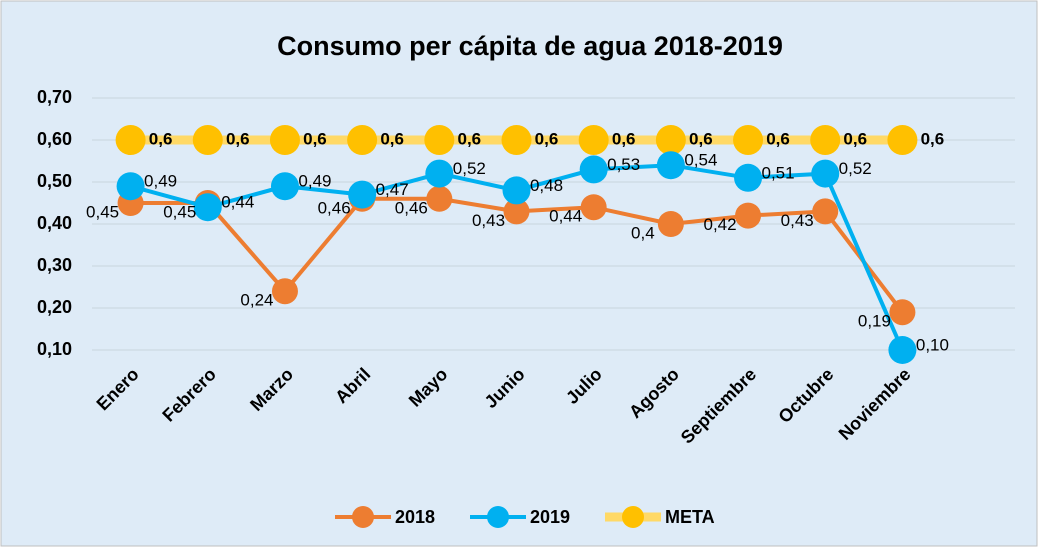 Image resolution: width=1039 pixels, height=548 pixels. What do you see at coordinates (54, 265) in the screenshot?
I see `y-tick-label: 0,30` at bounding box center [54, 265].